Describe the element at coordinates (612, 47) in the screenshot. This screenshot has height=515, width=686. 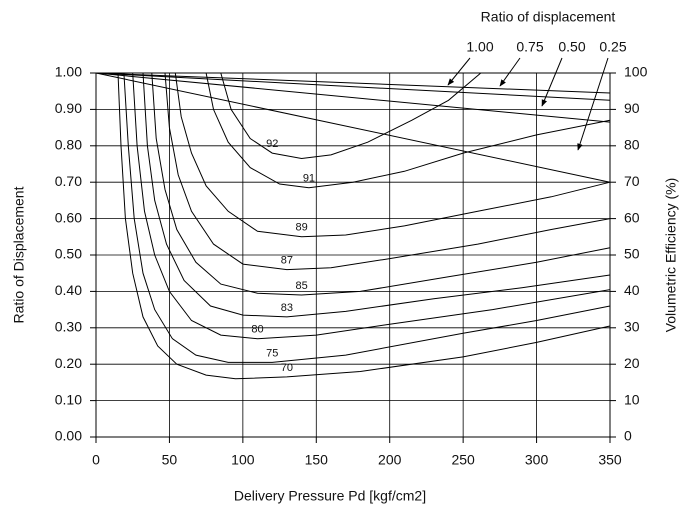
I see `annotation: 0.25` at that location.